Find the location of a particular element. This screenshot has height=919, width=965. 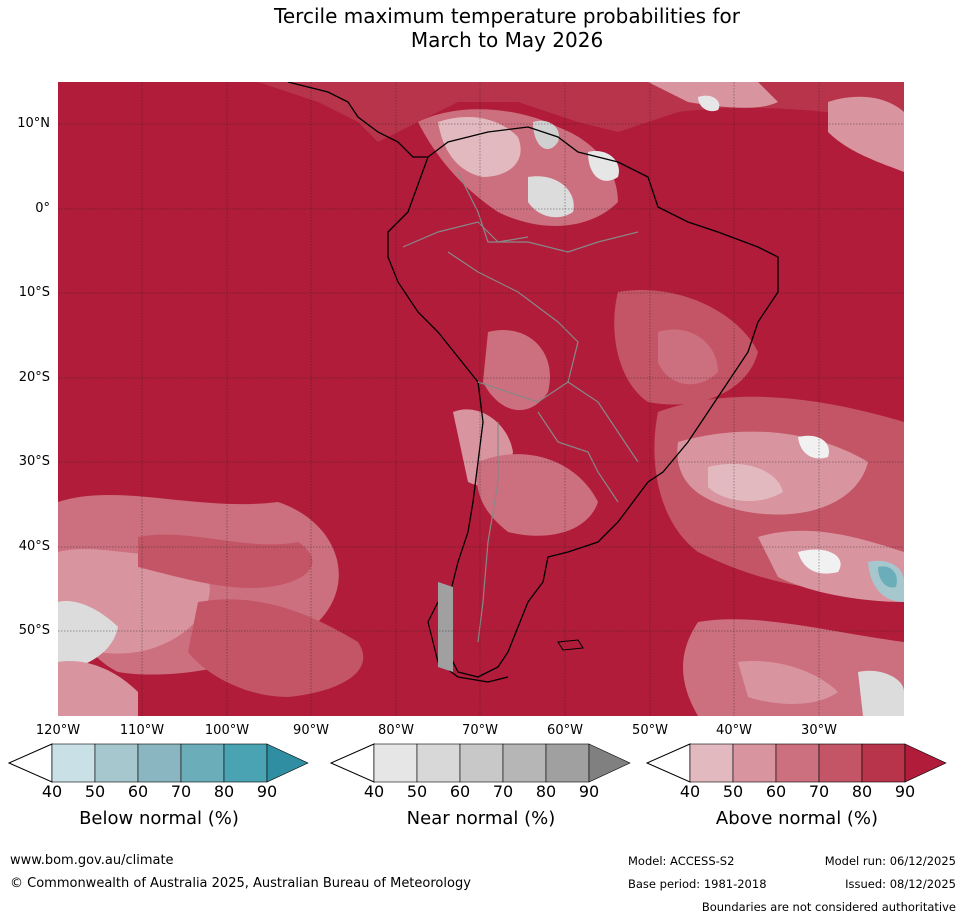

near-tick-50: 50 is located at coordinates (417, 791).